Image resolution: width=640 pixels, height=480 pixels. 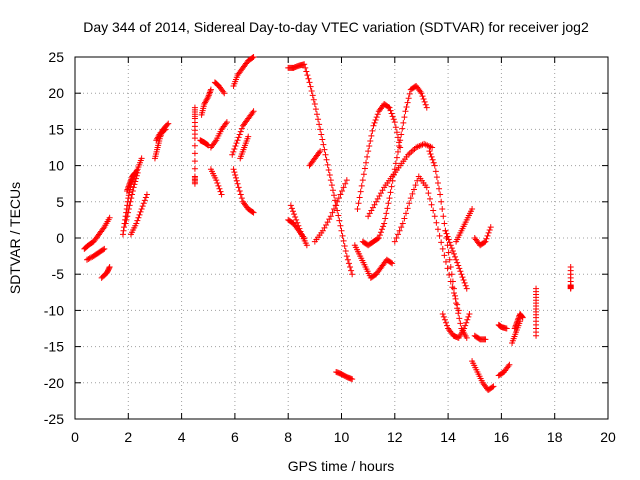 I want to click on series-arc-ao, so click(x=516, y=332).